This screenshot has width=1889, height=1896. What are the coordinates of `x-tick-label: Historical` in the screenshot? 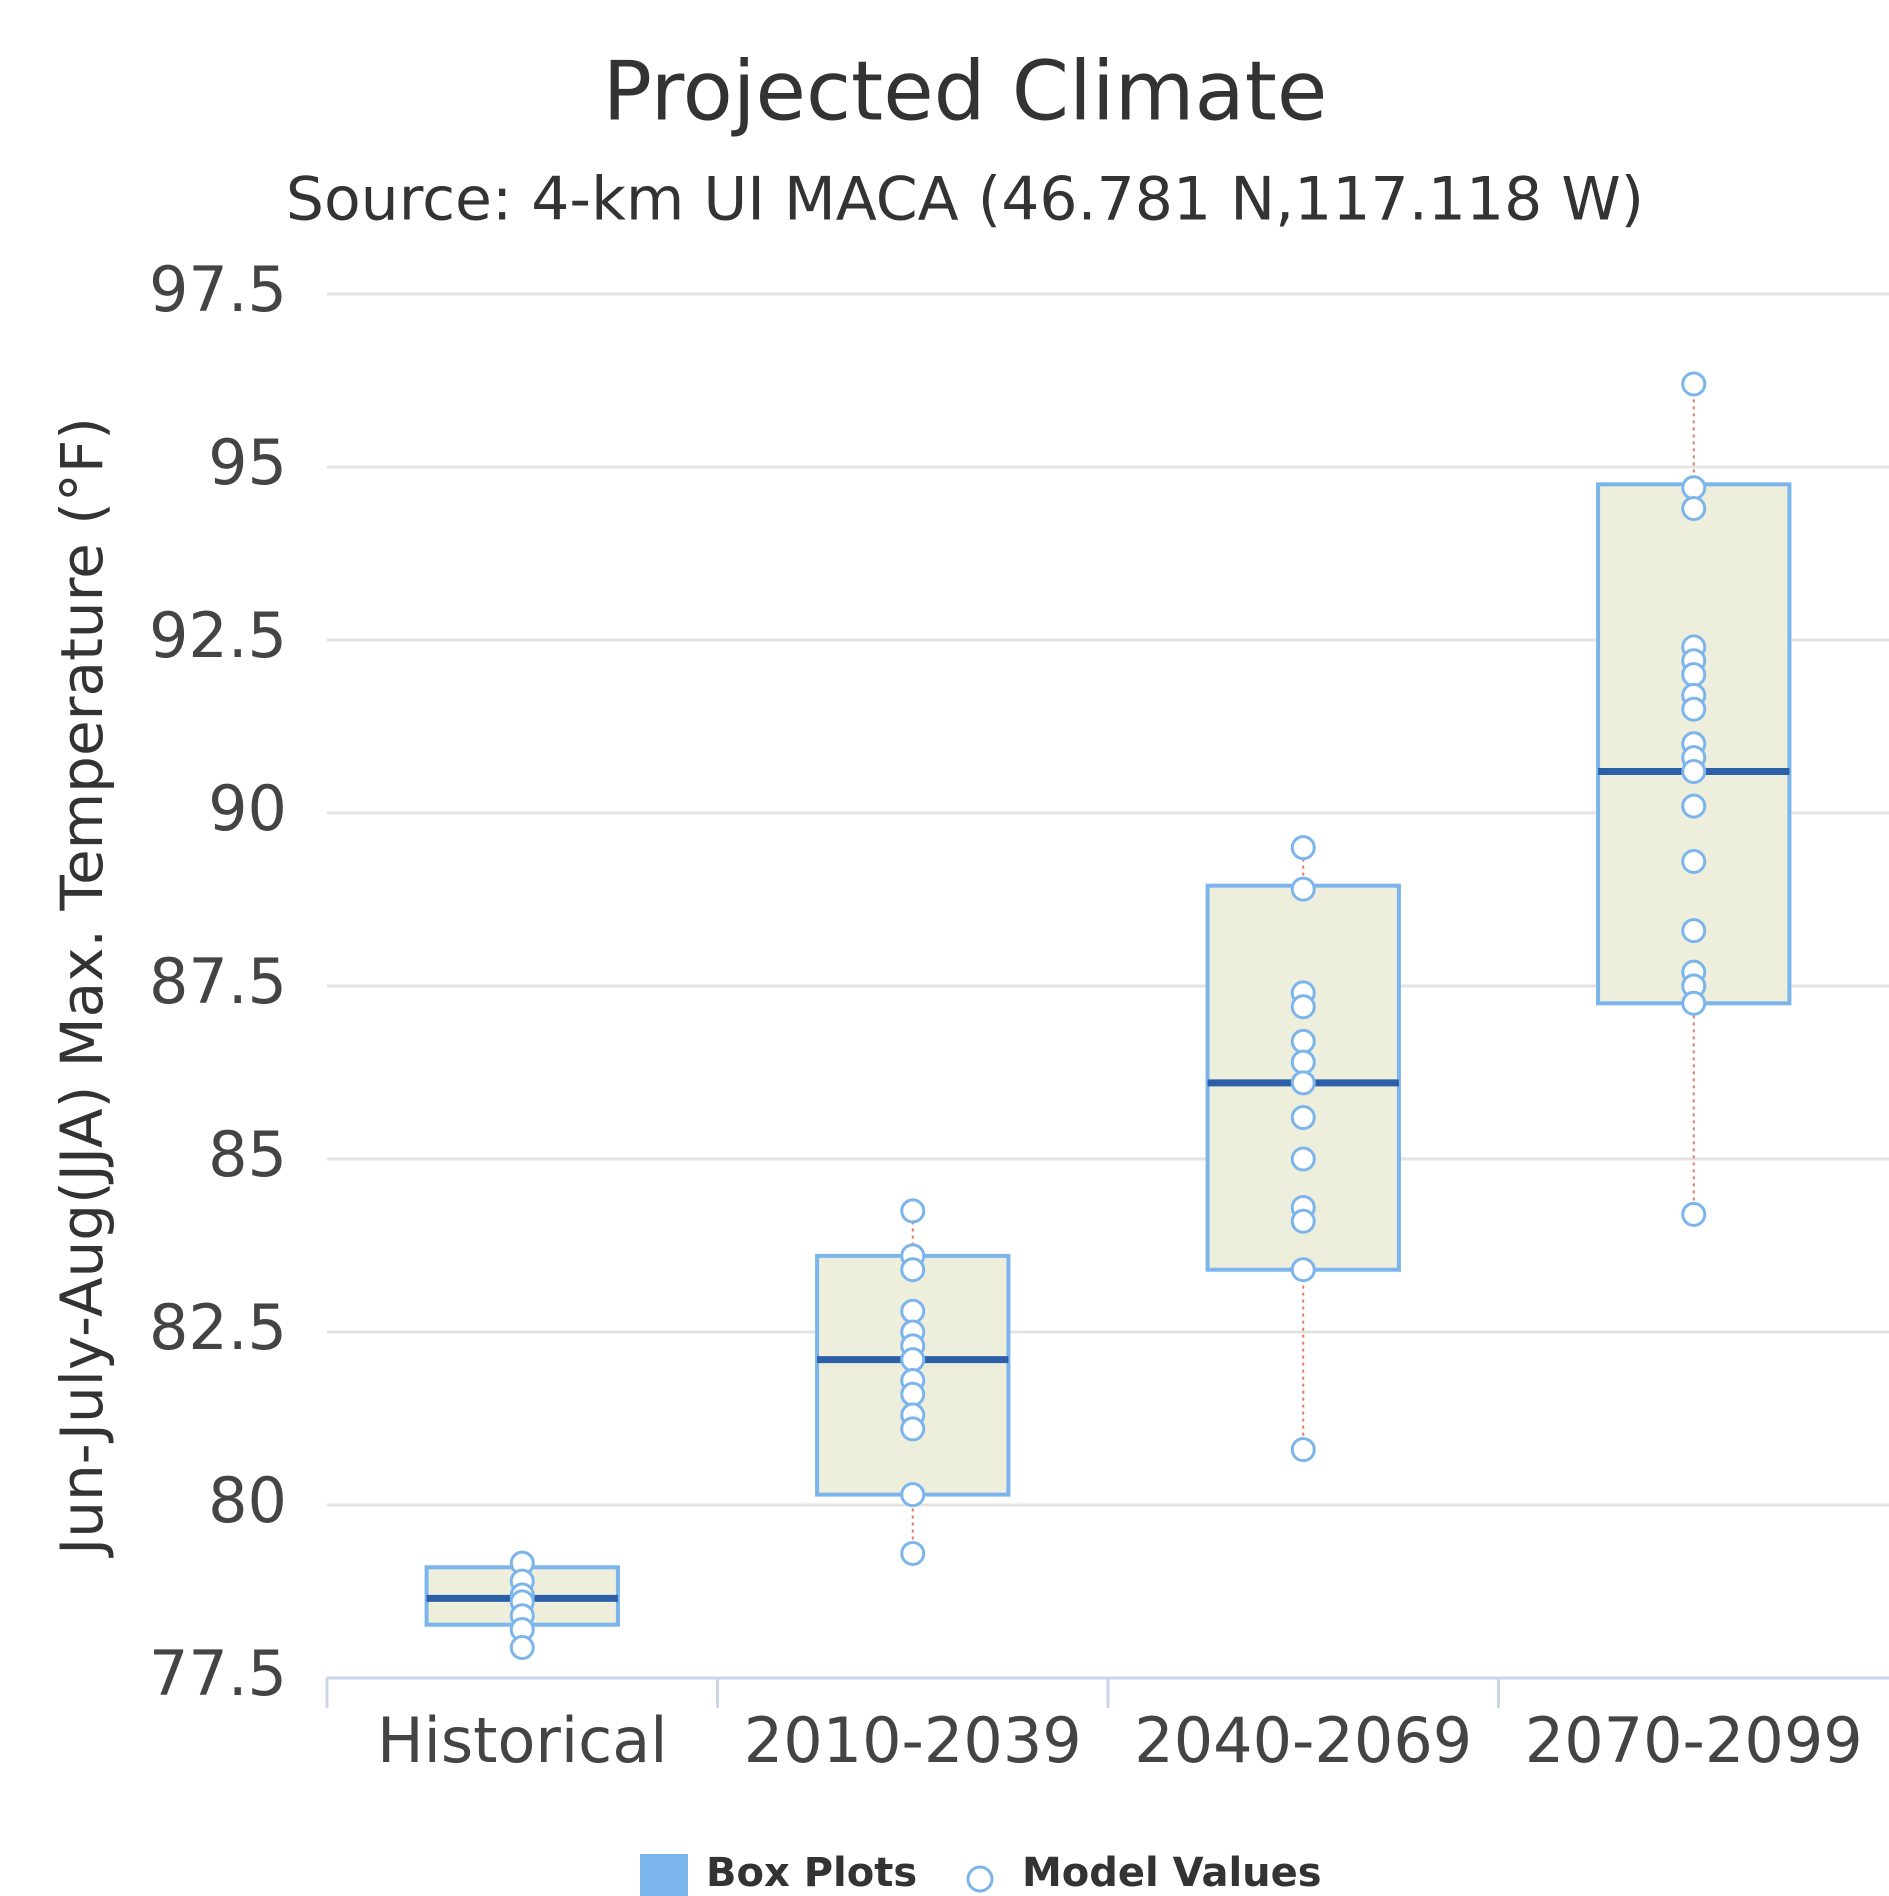 It's located at (522, 1740).